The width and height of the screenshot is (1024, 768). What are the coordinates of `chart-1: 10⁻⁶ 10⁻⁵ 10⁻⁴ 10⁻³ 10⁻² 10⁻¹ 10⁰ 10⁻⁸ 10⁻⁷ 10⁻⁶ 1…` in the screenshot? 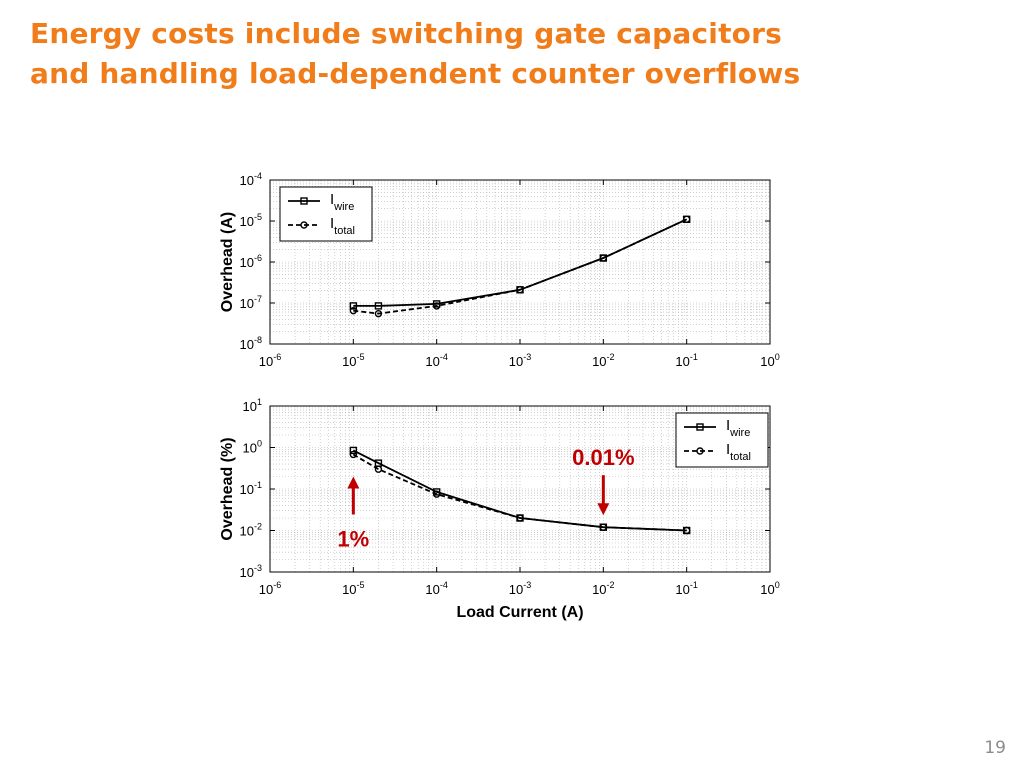 It's located at (499, 270).